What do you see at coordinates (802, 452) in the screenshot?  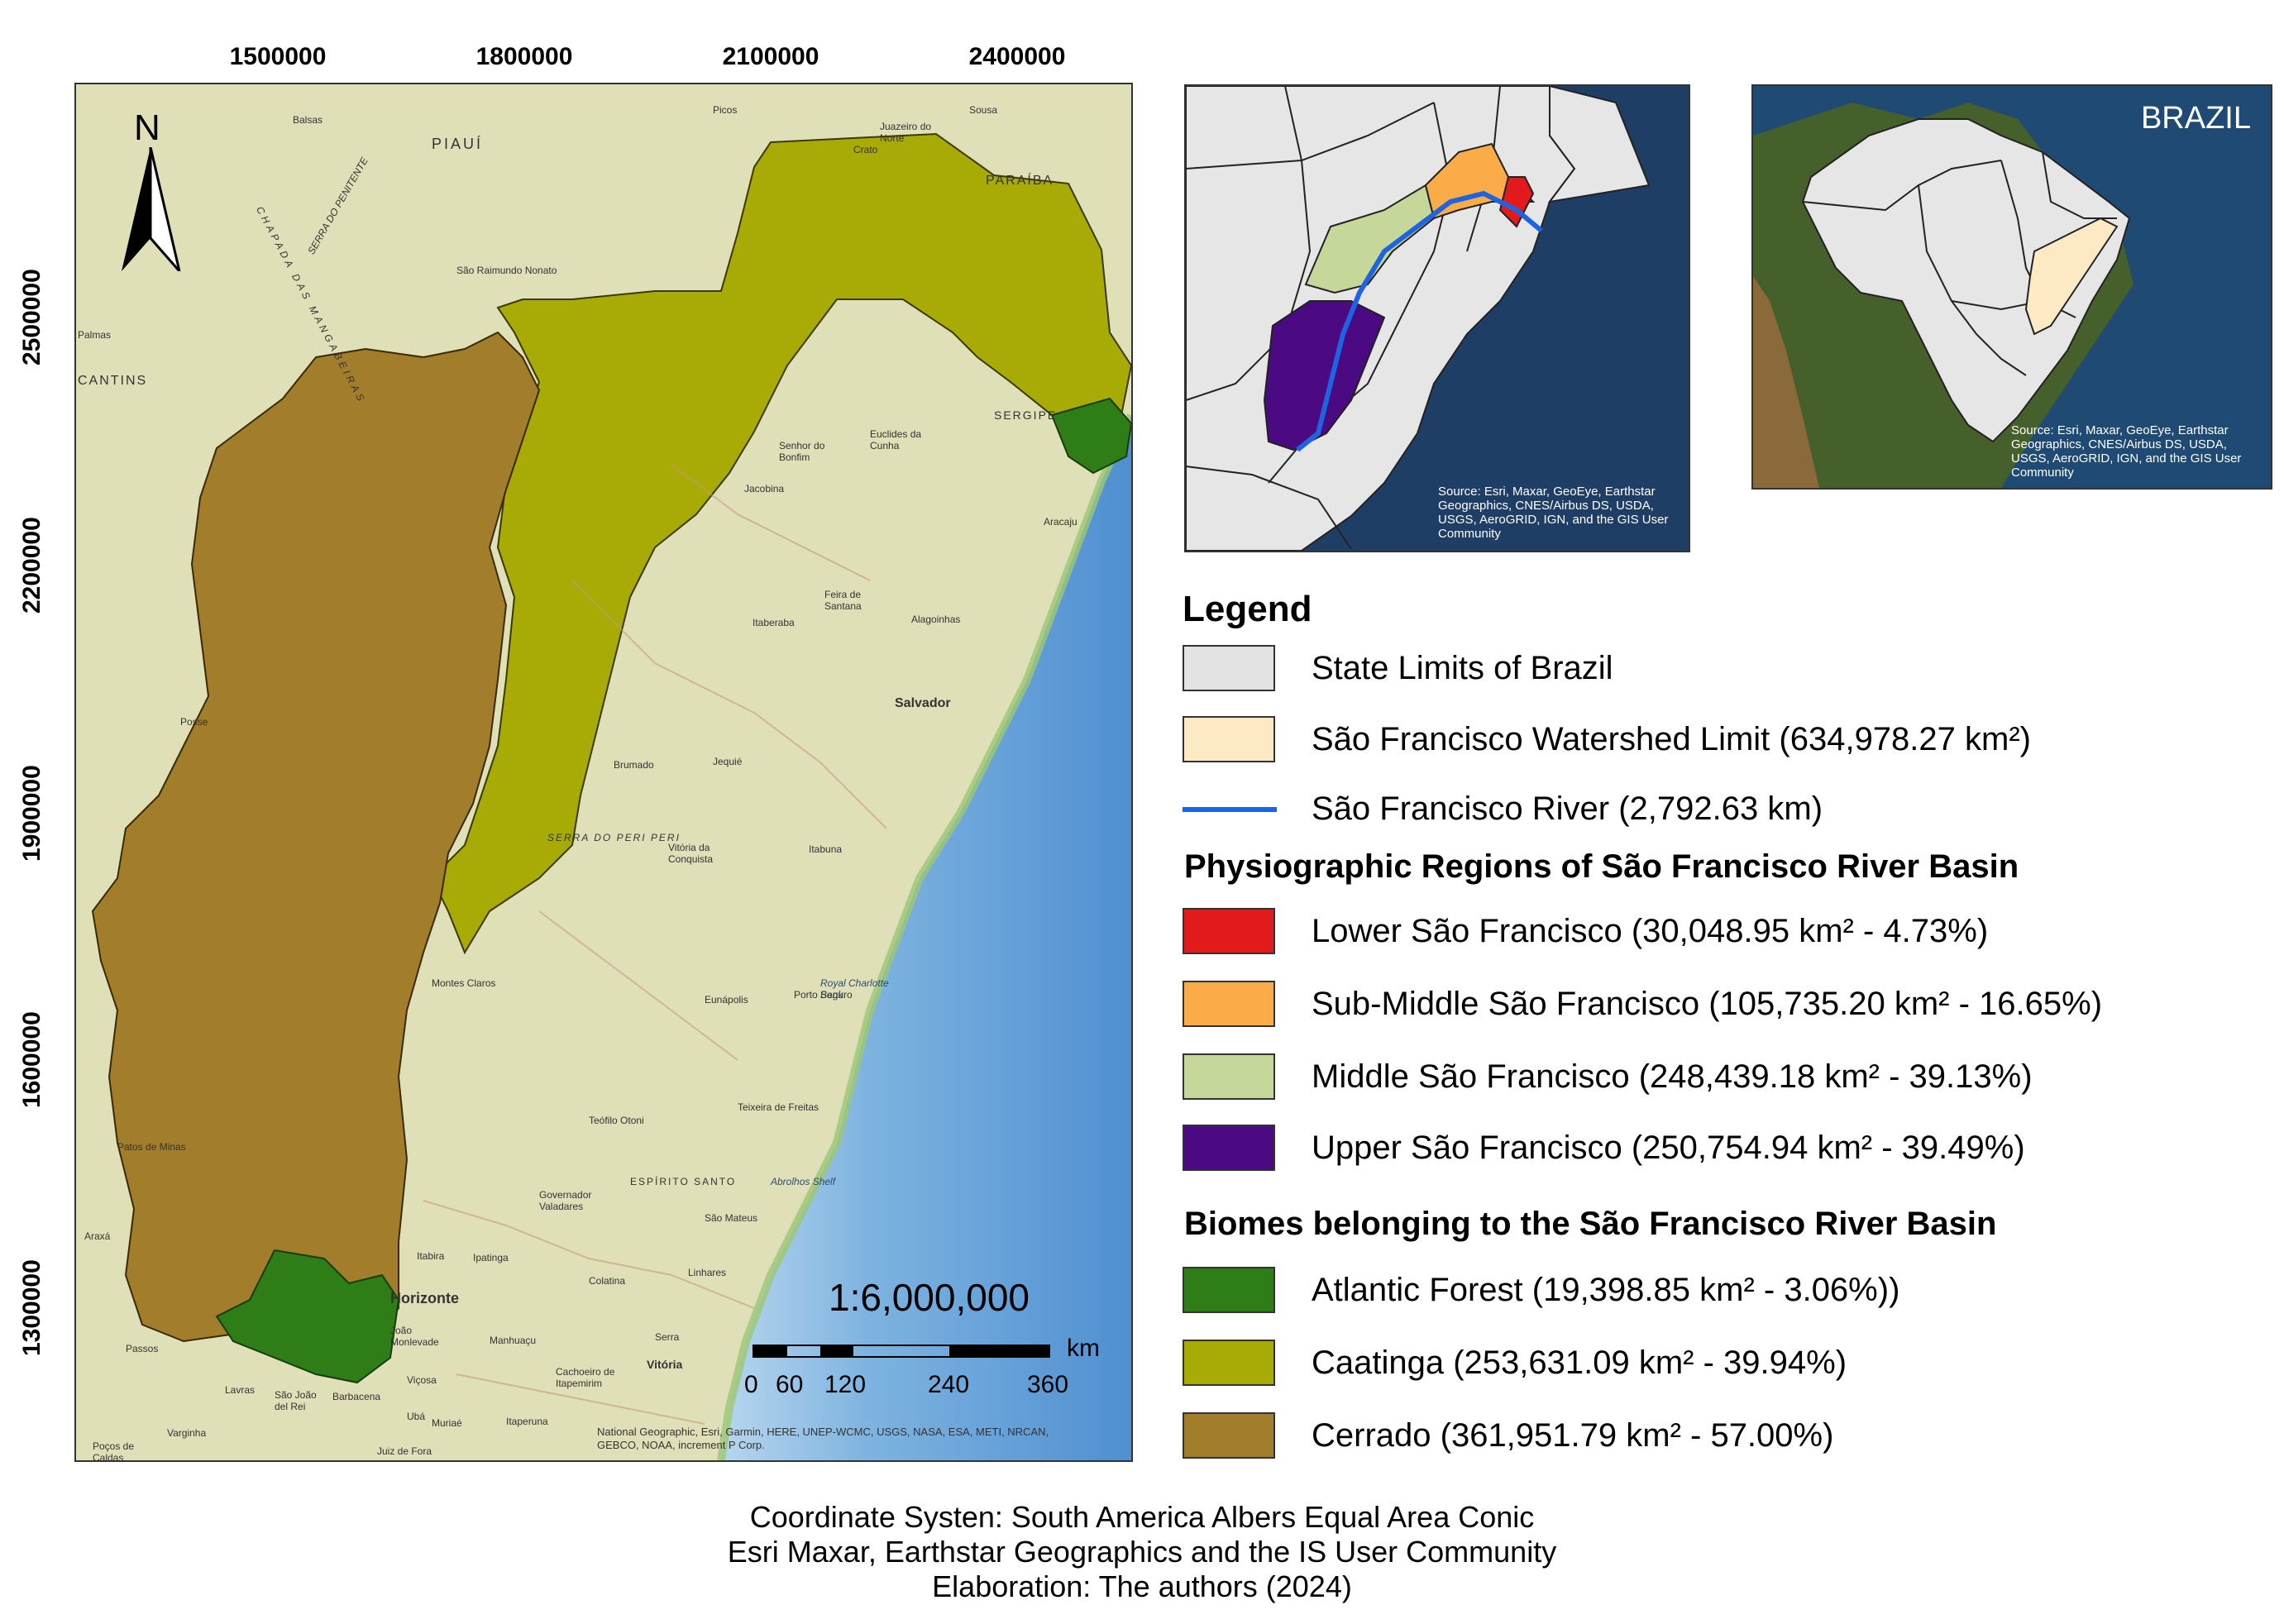 I see `place-label: Senhor do Bonfim` at bounding box center [802, 452].